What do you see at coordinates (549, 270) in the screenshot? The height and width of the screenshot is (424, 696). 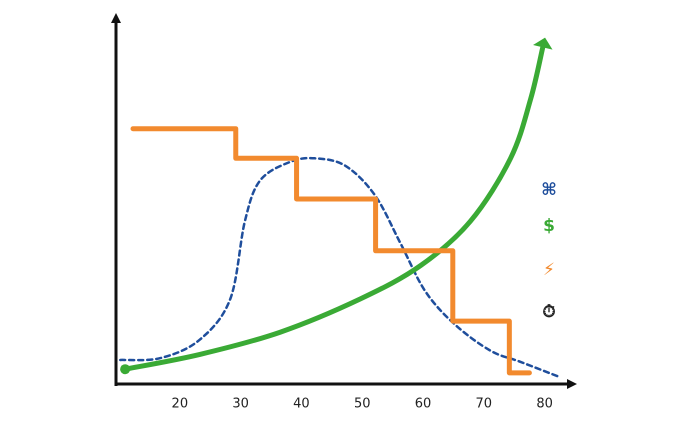 I see `legend-icon: ⚡` at bounding box center [549, 270].